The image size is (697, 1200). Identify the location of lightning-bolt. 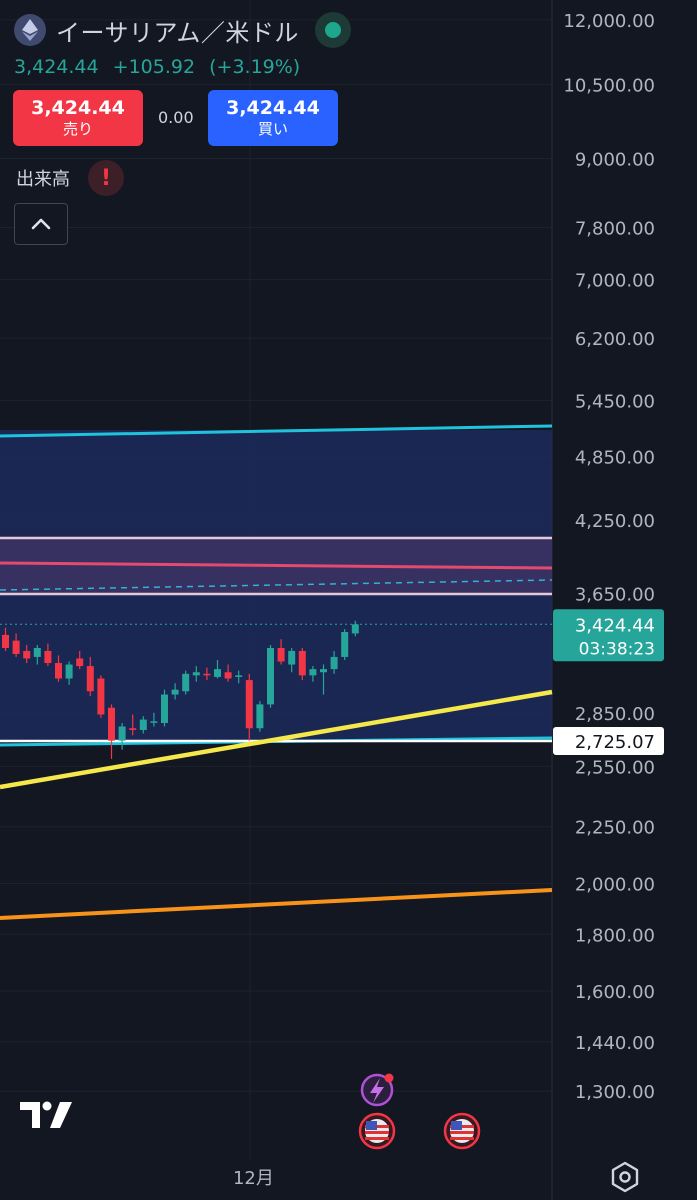
(377, 1090).